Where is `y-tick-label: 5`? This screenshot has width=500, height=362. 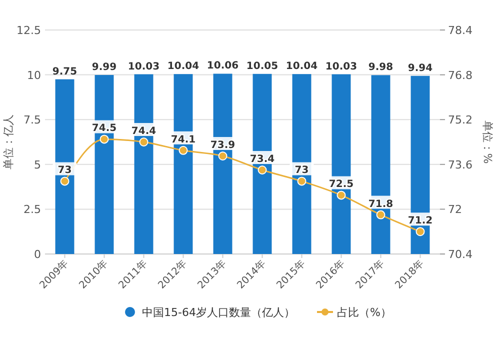 y-tick-label: 5 is located at coordinates (37, 165).